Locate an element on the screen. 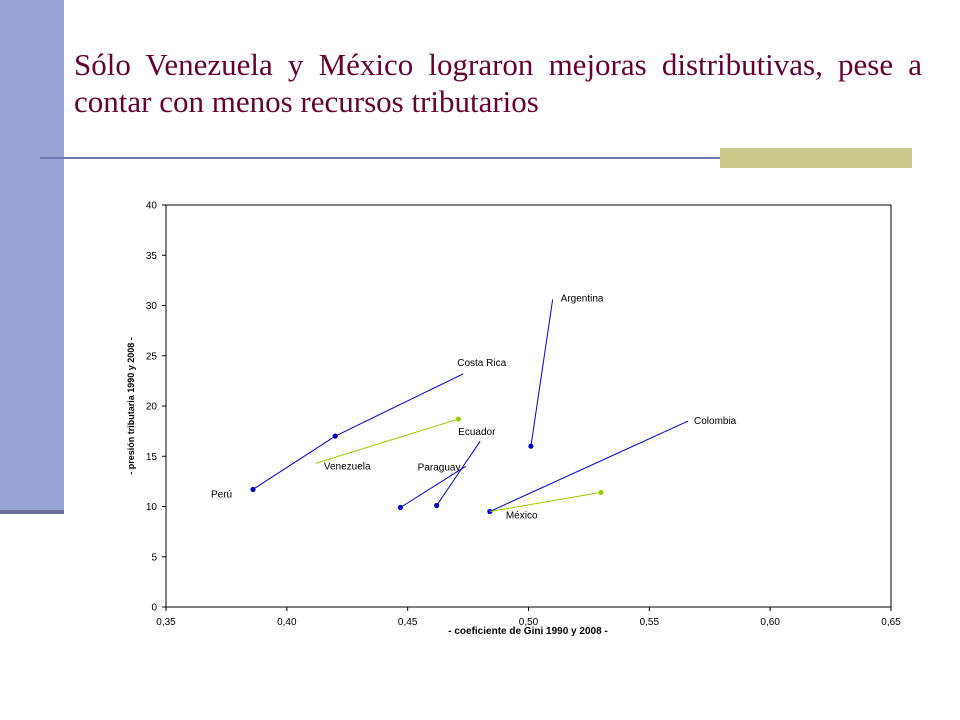  y-tick-label: 15 is located at coordinates (152, 457).